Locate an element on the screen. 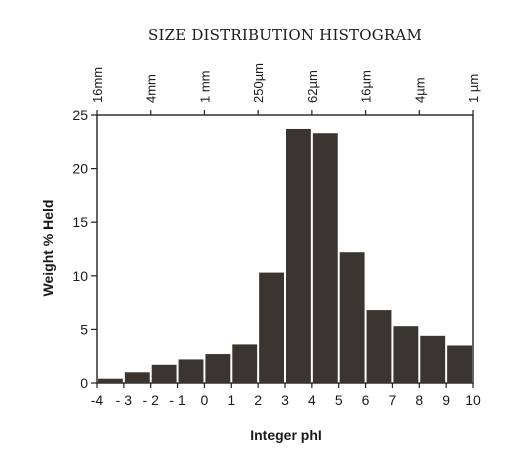 The image size is (518, 470). top-tick-label-3: 250µm is located at coordinates (258, 83).